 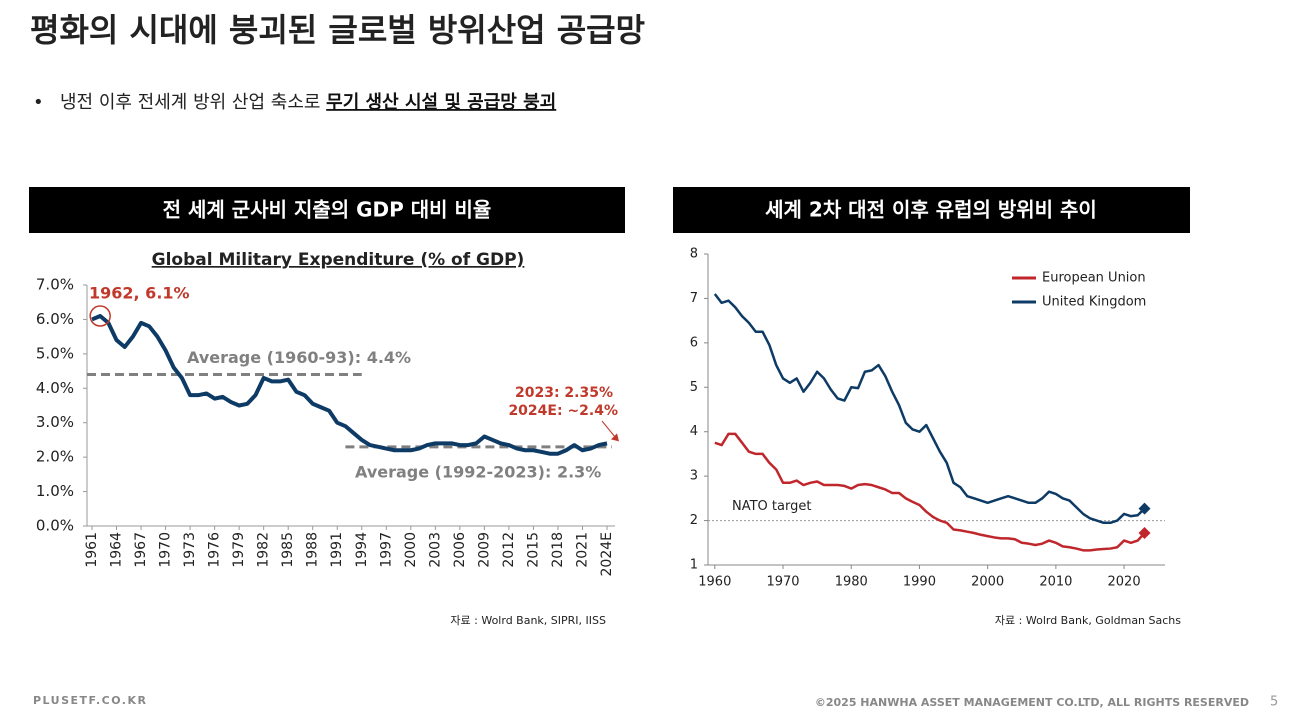 I want to click on x-tick-label: 1967, so click(x=141, y=550).